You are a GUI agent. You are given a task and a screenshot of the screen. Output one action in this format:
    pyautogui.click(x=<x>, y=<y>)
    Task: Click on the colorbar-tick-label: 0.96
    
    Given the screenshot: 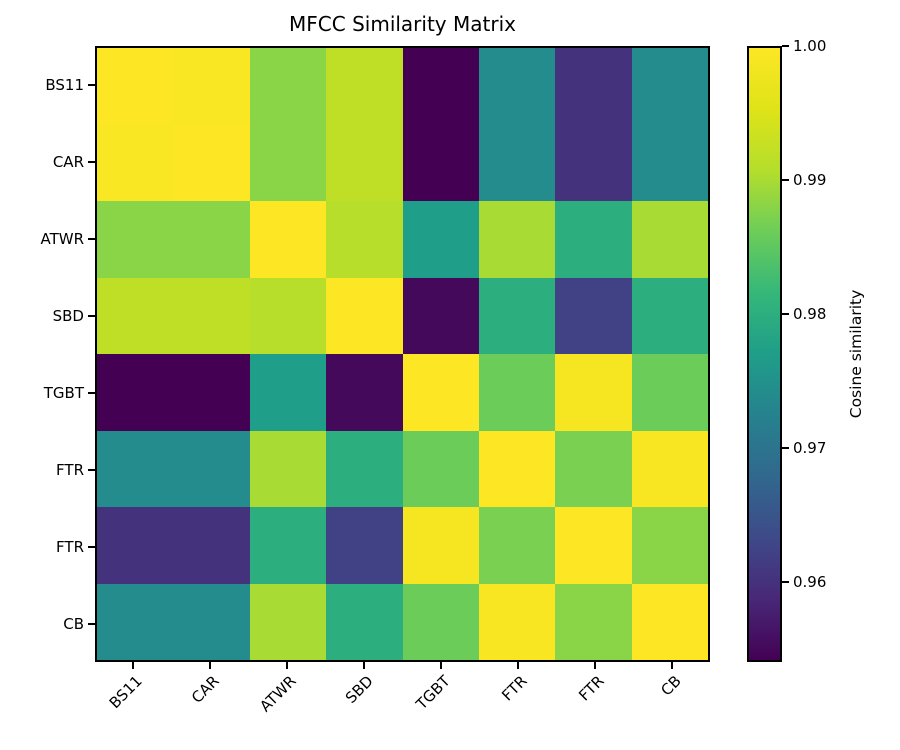 What is the action you would take?
    pyautogui.click(x=810, y=581)
    